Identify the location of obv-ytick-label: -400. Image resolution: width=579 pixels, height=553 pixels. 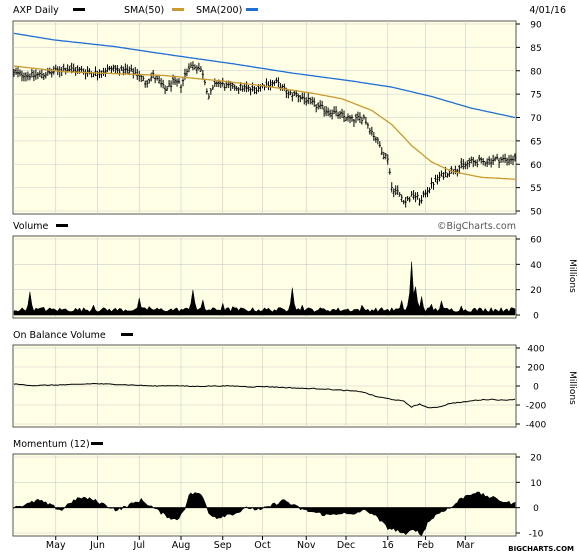
(536, 426).